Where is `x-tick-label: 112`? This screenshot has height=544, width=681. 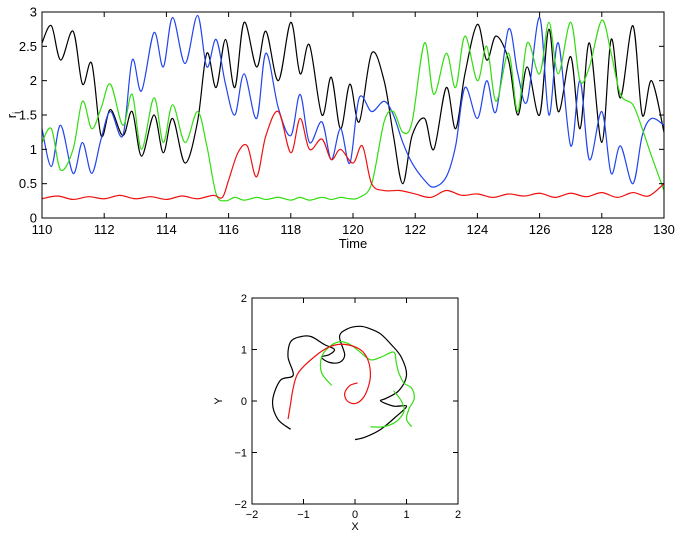
x-tick-label: 112 is located at coordinates (104, 229).